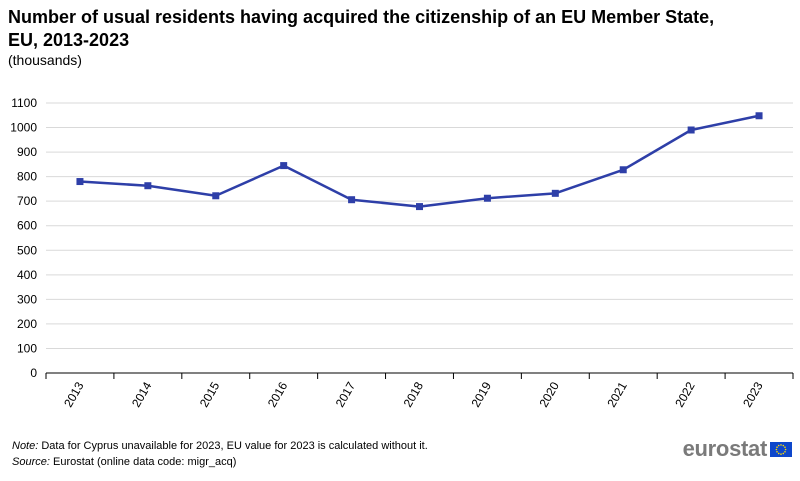 Image resolution: width=800 pixels, height=481 pixels. What do you see at coordinates (27, 226) in the screenshot?
I see `y-tick-label: 600` at bounding box center [27, 226].